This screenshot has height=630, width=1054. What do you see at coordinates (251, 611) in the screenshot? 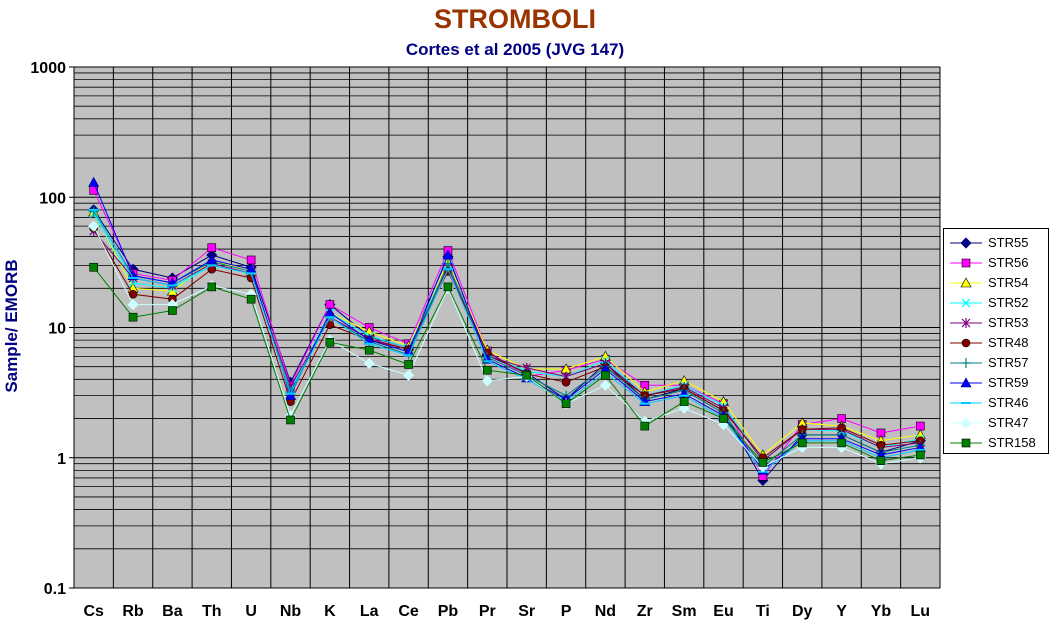
I see `x-tick-label: U` at bounding box center [251, 611].